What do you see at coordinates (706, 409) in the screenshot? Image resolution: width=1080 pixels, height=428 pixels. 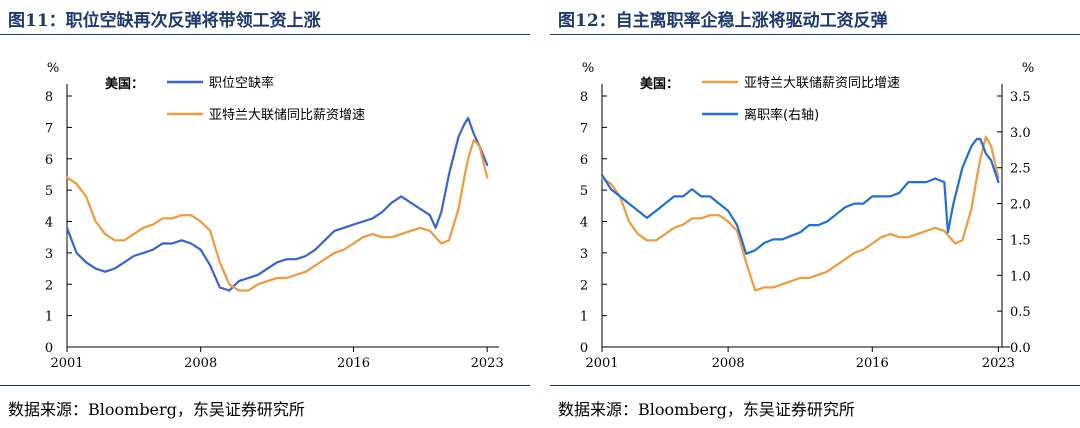 I see `figure-12-source: 数据来源：Bloomberg，东吴证券研究所` at bounding box center [706, 409].